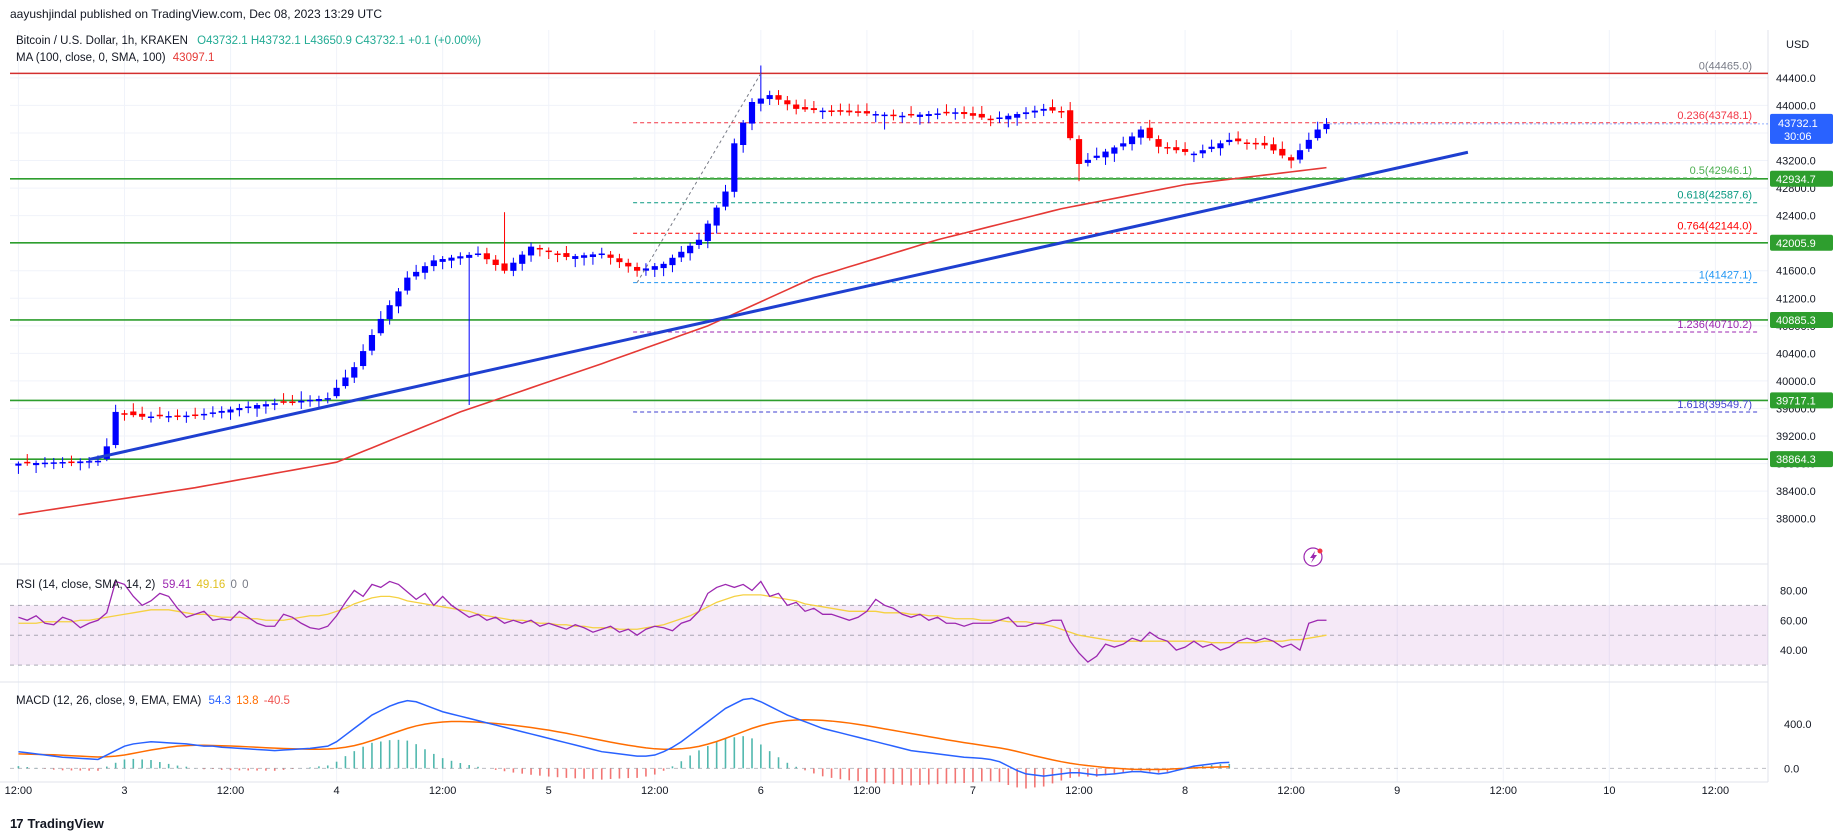 This screenshot has width=1835, height=839. What do you see at coordinates (177, 585) in the screenshot?
I see `rsi-value: 59.41` at bounding box center [177, 585].